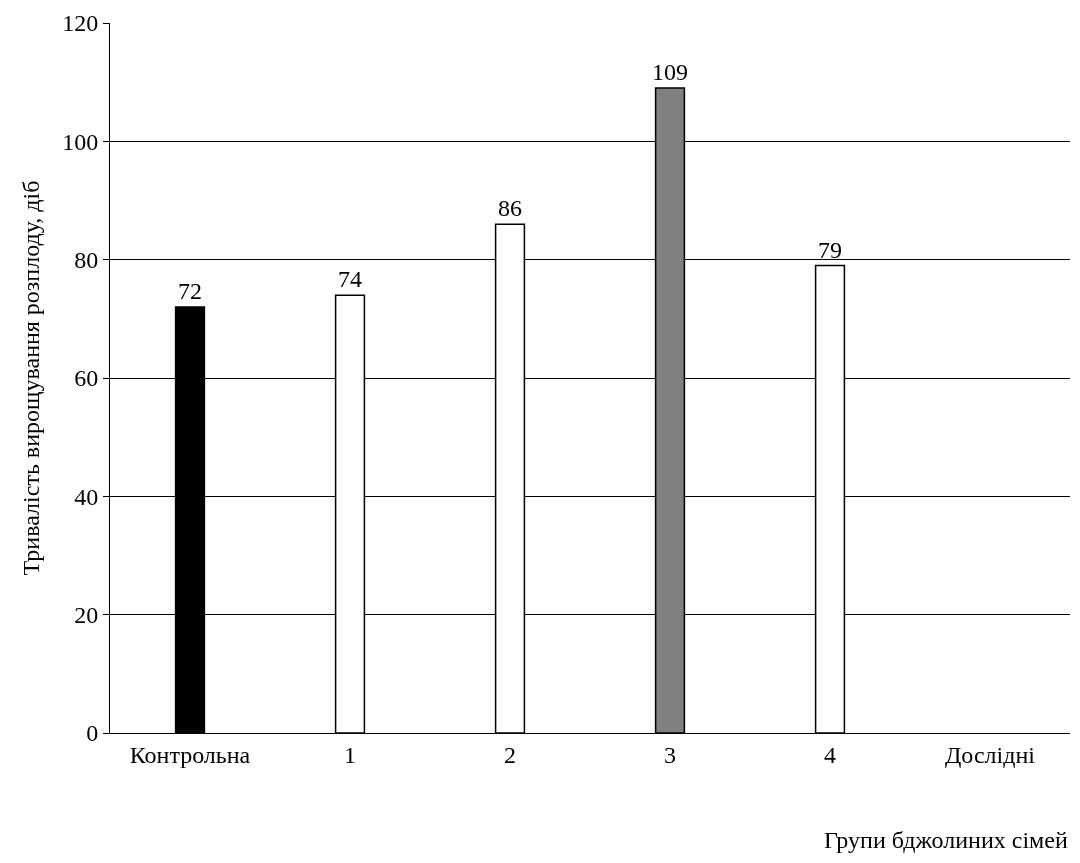 This screenshot has height=863, width=1080. I want to click on y-tick-label: 80, so click(86, 260).